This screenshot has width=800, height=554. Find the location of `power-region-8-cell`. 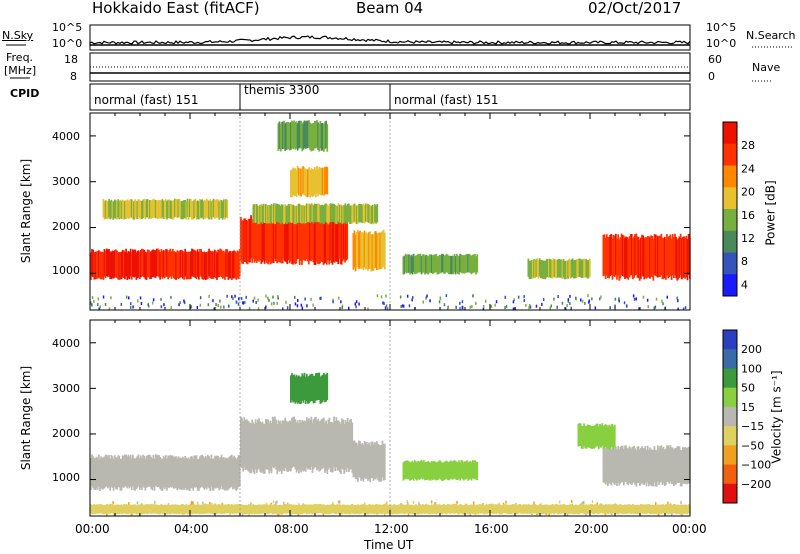

power-region-8-cell is located at coordinates (324, 138).